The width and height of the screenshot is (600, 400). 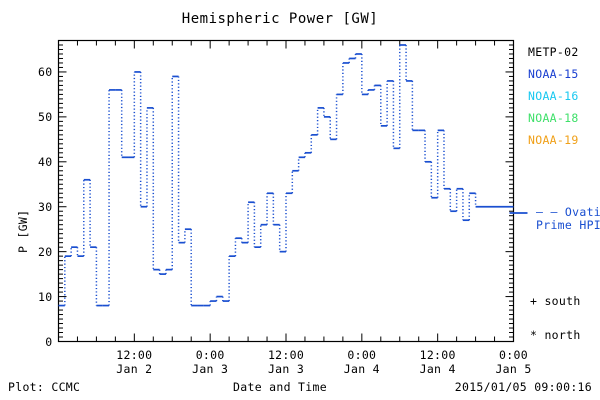 I want to click on plot-credit: Plot: CCMC, so click(x=44, y=387).